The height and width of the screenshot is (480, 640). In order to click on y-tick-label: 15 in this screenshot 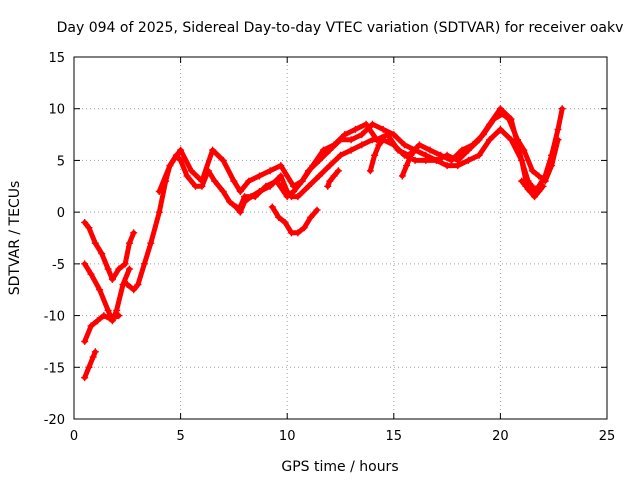, I will do `click(56, 58)`.